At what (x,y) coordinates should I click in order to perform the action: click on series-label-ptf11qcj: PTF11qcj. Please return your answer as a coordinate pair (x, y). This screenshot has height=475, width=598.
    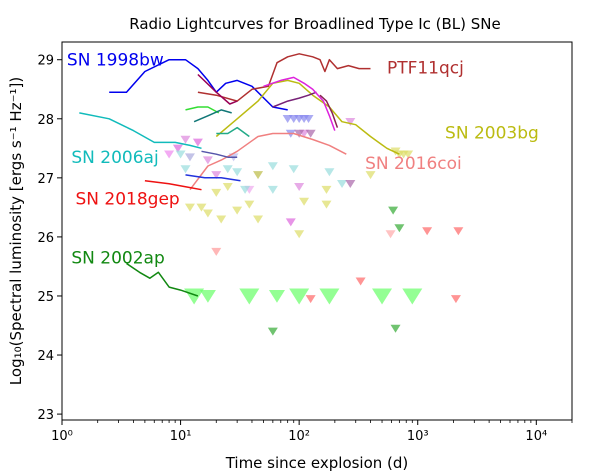
    Looking at the image, I should click on (425, 68).